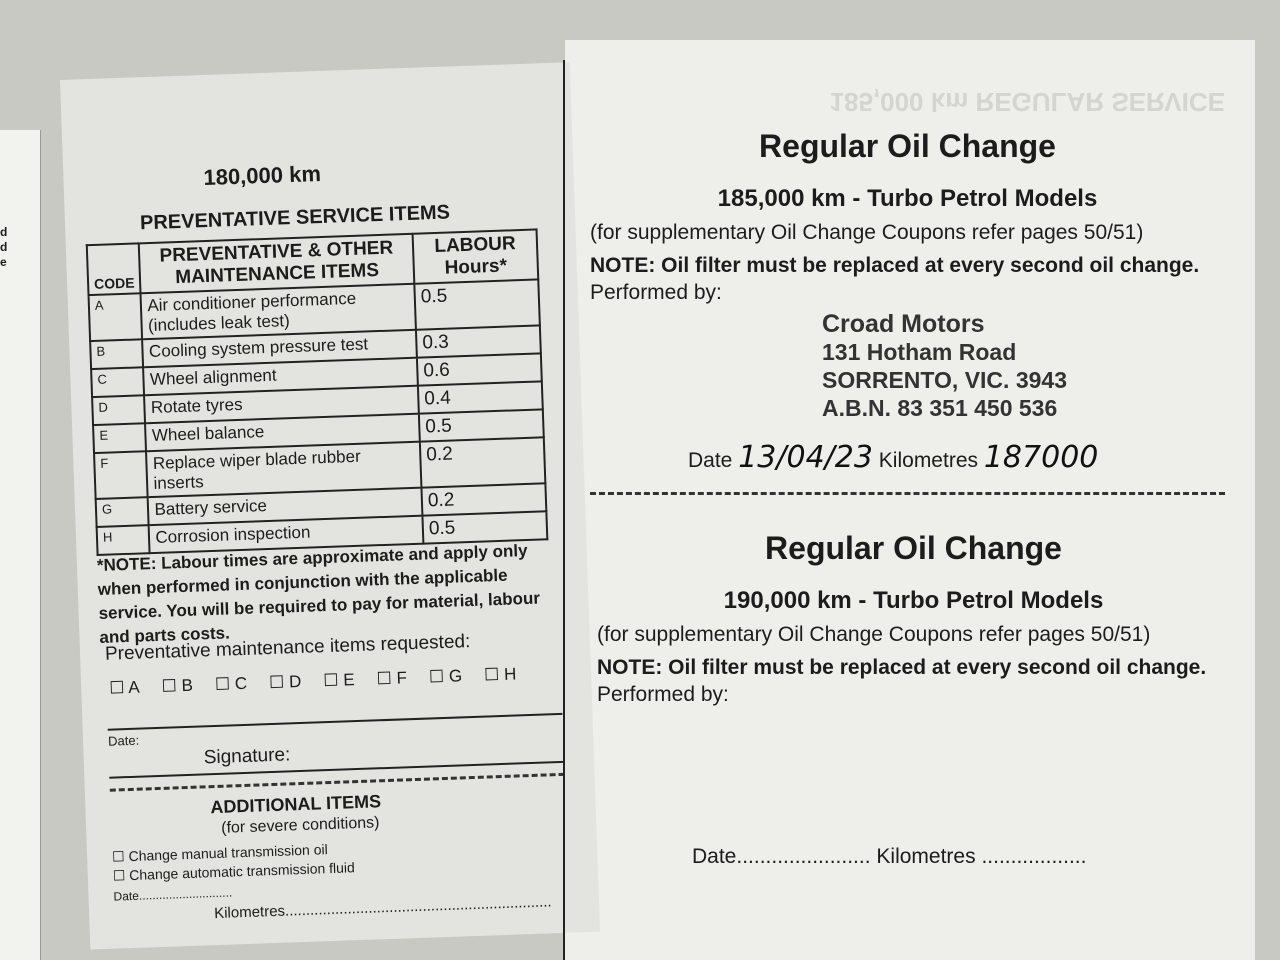 The width and height of the screenshot is (1280, 960). I want to click on cell-code: G, so click(122, 512).